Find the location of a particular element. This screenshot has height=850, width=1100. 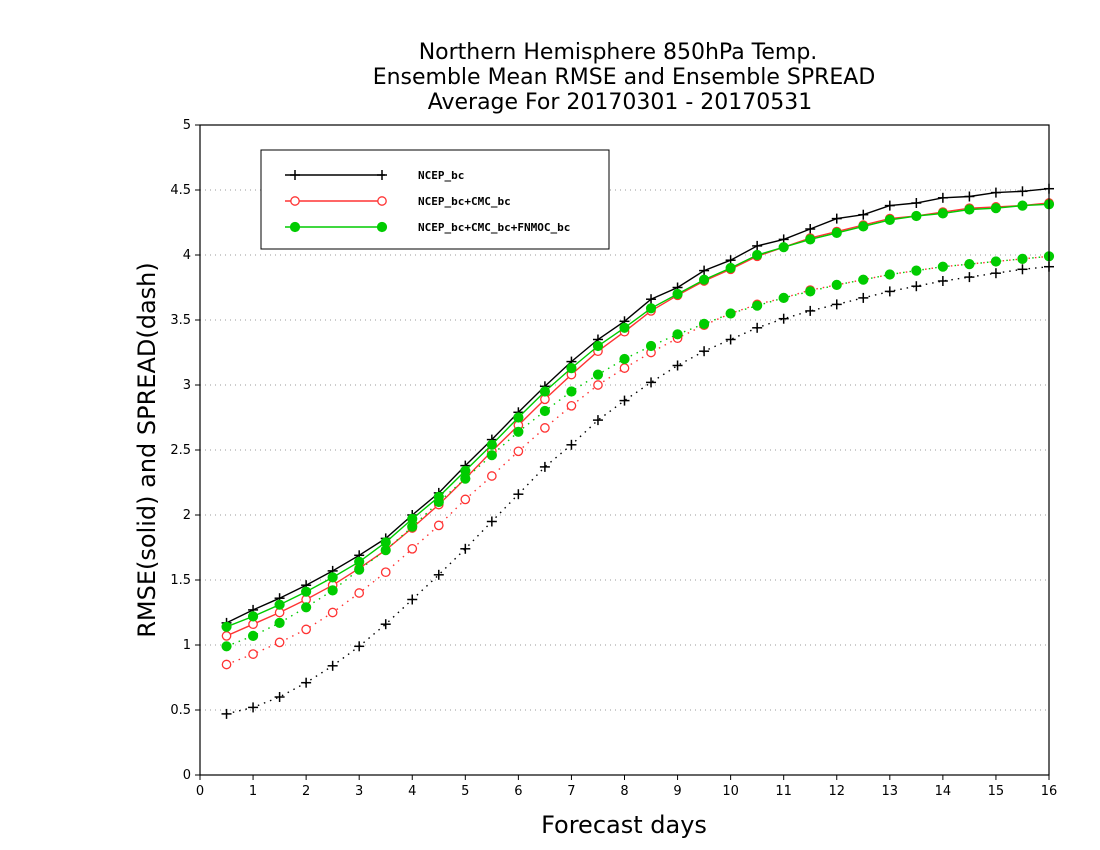

legend-label-2: NCEP_bc+CMC_bc+FNMOC_bc is located at coordinates (494, 227).